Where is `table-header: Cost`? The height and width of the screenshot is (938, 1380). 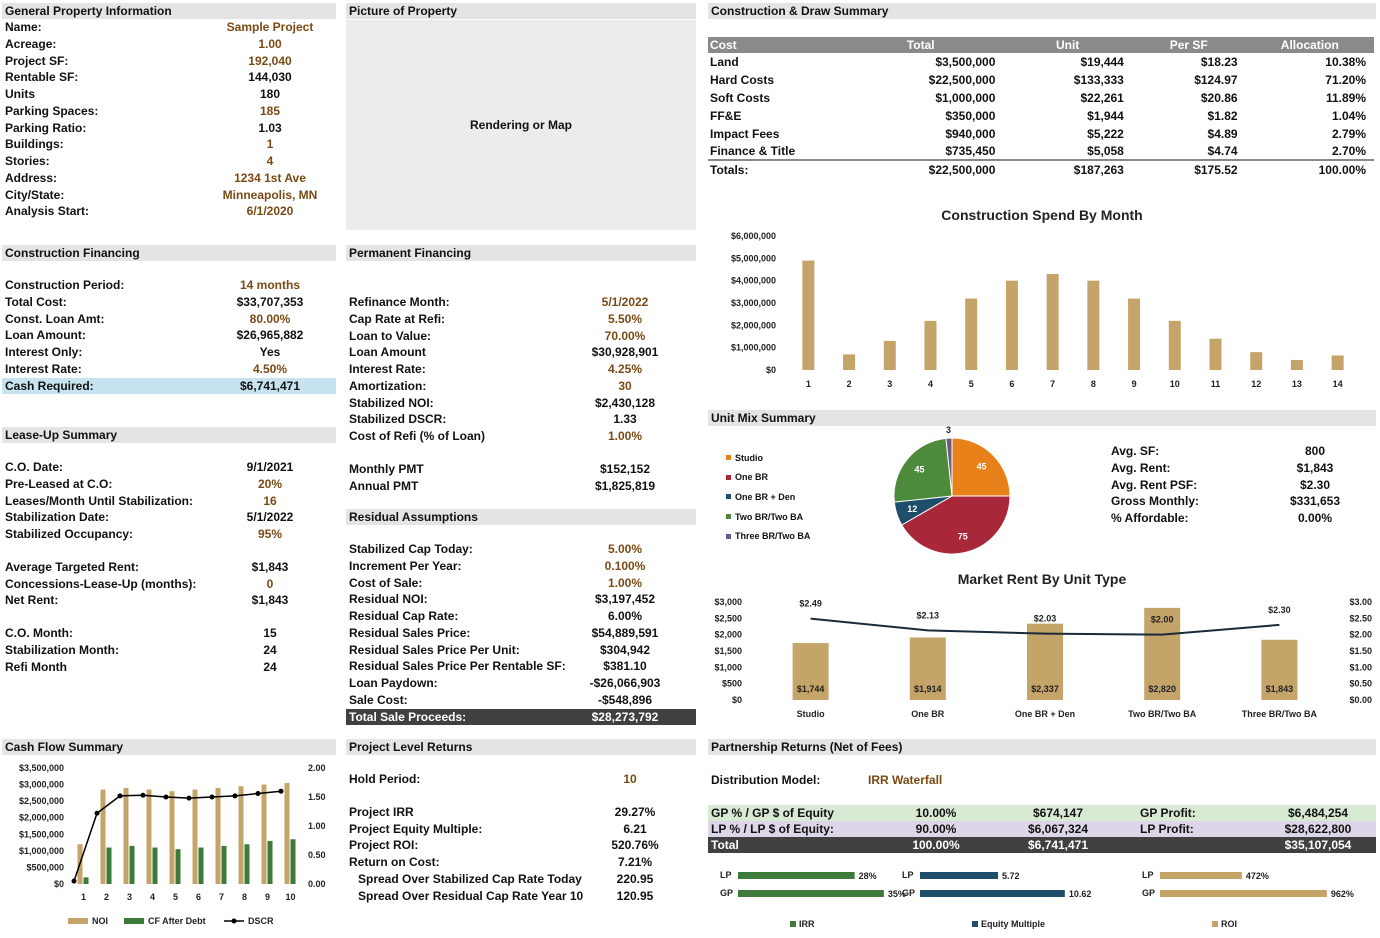
table-header: Cost is located at coordinates (773, 45).